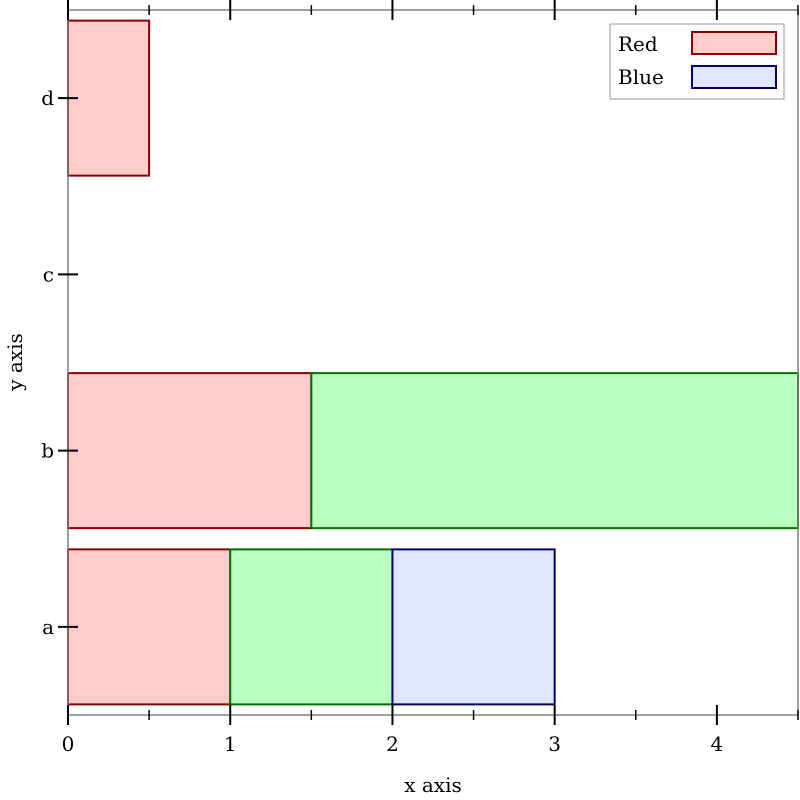  I want to click on y-tick-label-b: b, so click(47, 451).